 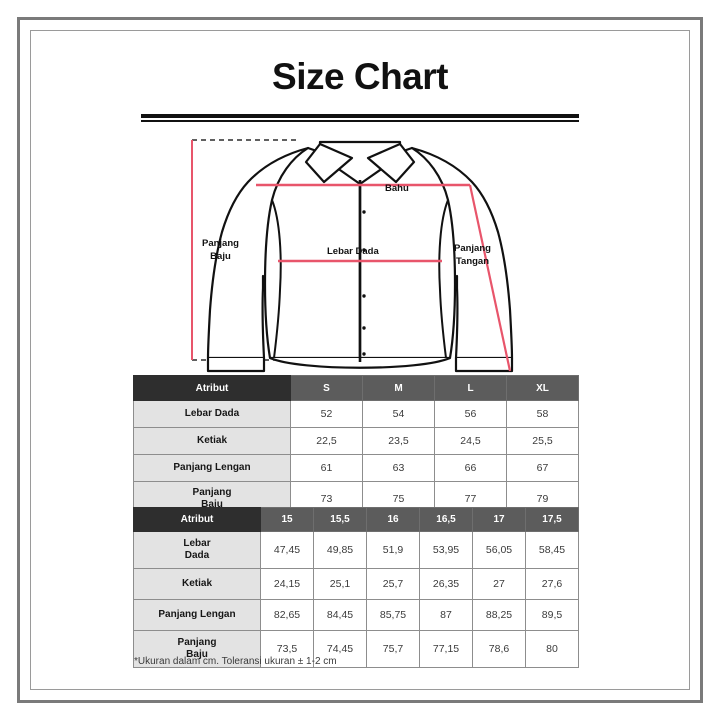 I want to click on cell-value: 25,5, so click(x=542, y=441).